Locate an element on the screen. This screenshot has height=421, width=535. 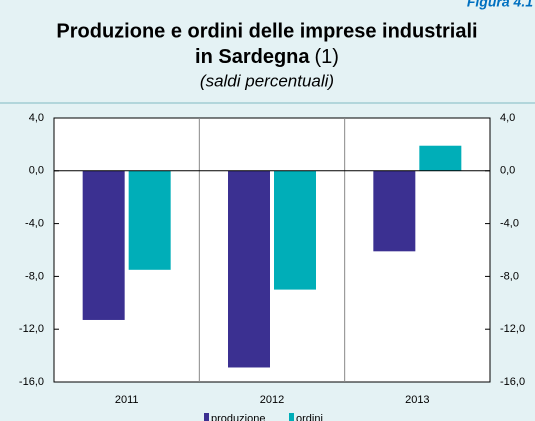
legend-label: produzione is located at coordinates (238, 417).